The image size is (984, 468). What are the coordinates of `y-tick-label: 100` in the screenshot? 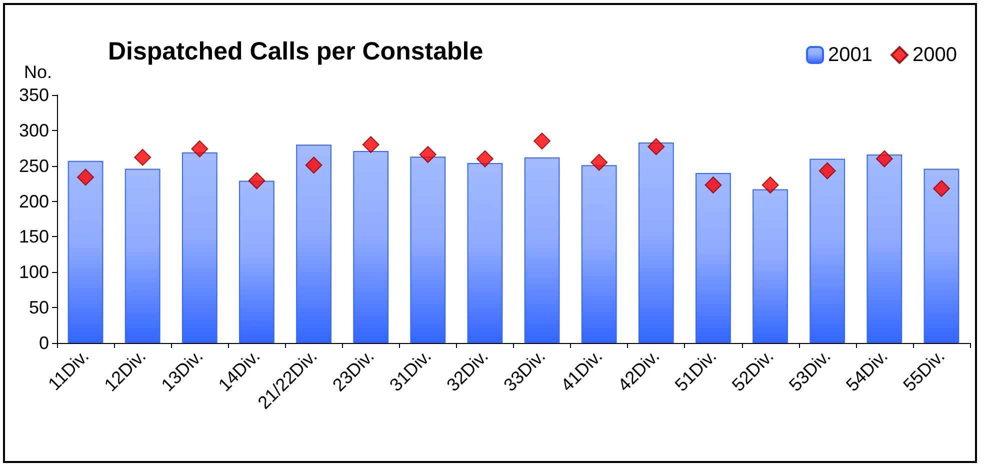 It's located at (33, 272).